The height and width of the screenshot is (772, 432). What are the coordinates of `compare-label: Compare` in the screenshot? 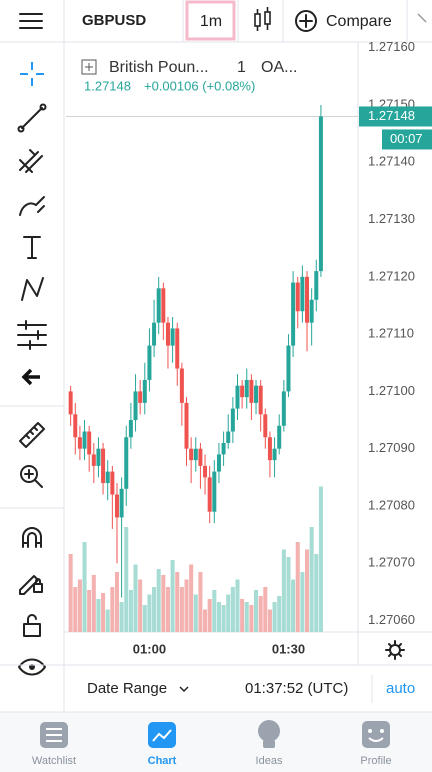 It's located at (359, 21).